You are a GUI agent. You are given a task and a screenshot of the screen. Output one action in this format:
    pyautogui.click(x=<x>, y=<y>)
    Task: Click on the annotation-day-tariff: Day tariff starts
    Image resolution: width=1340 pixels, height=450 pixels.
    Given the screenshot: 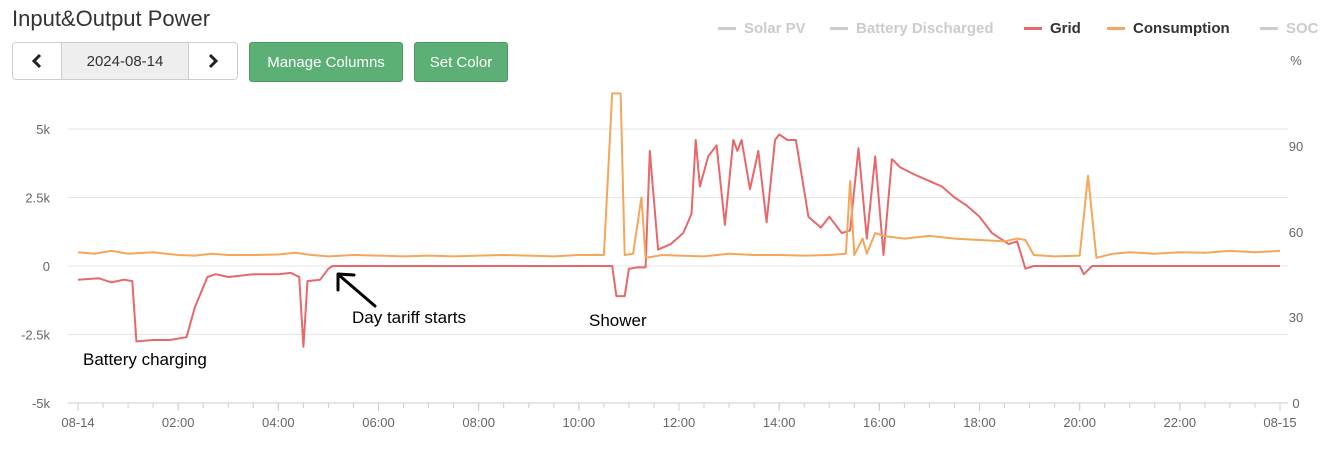 What is the action you would take?
    pyautogui.click(x=409, y=317)
    